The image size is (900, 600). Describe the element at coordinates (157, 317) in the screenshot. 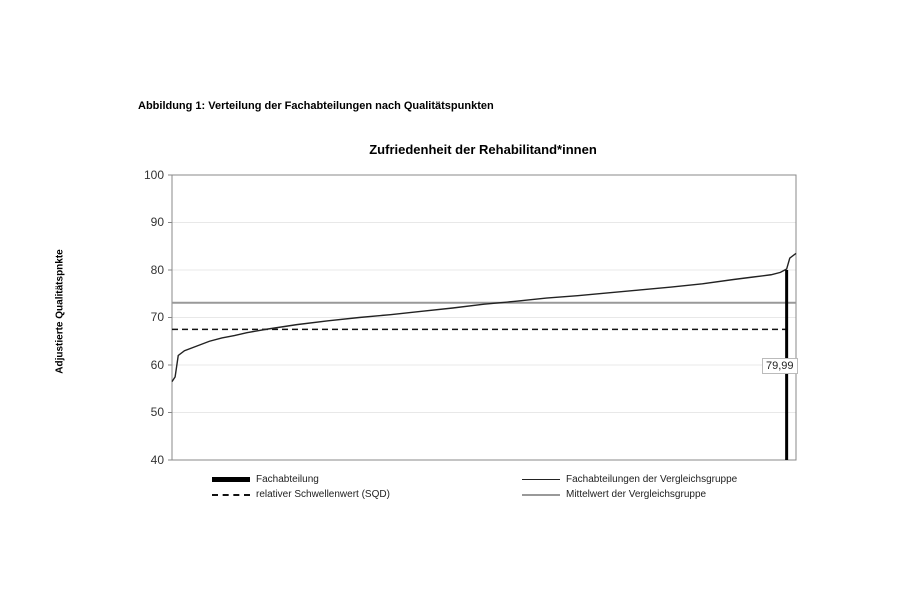

I see `y-tick: 70` at that location.